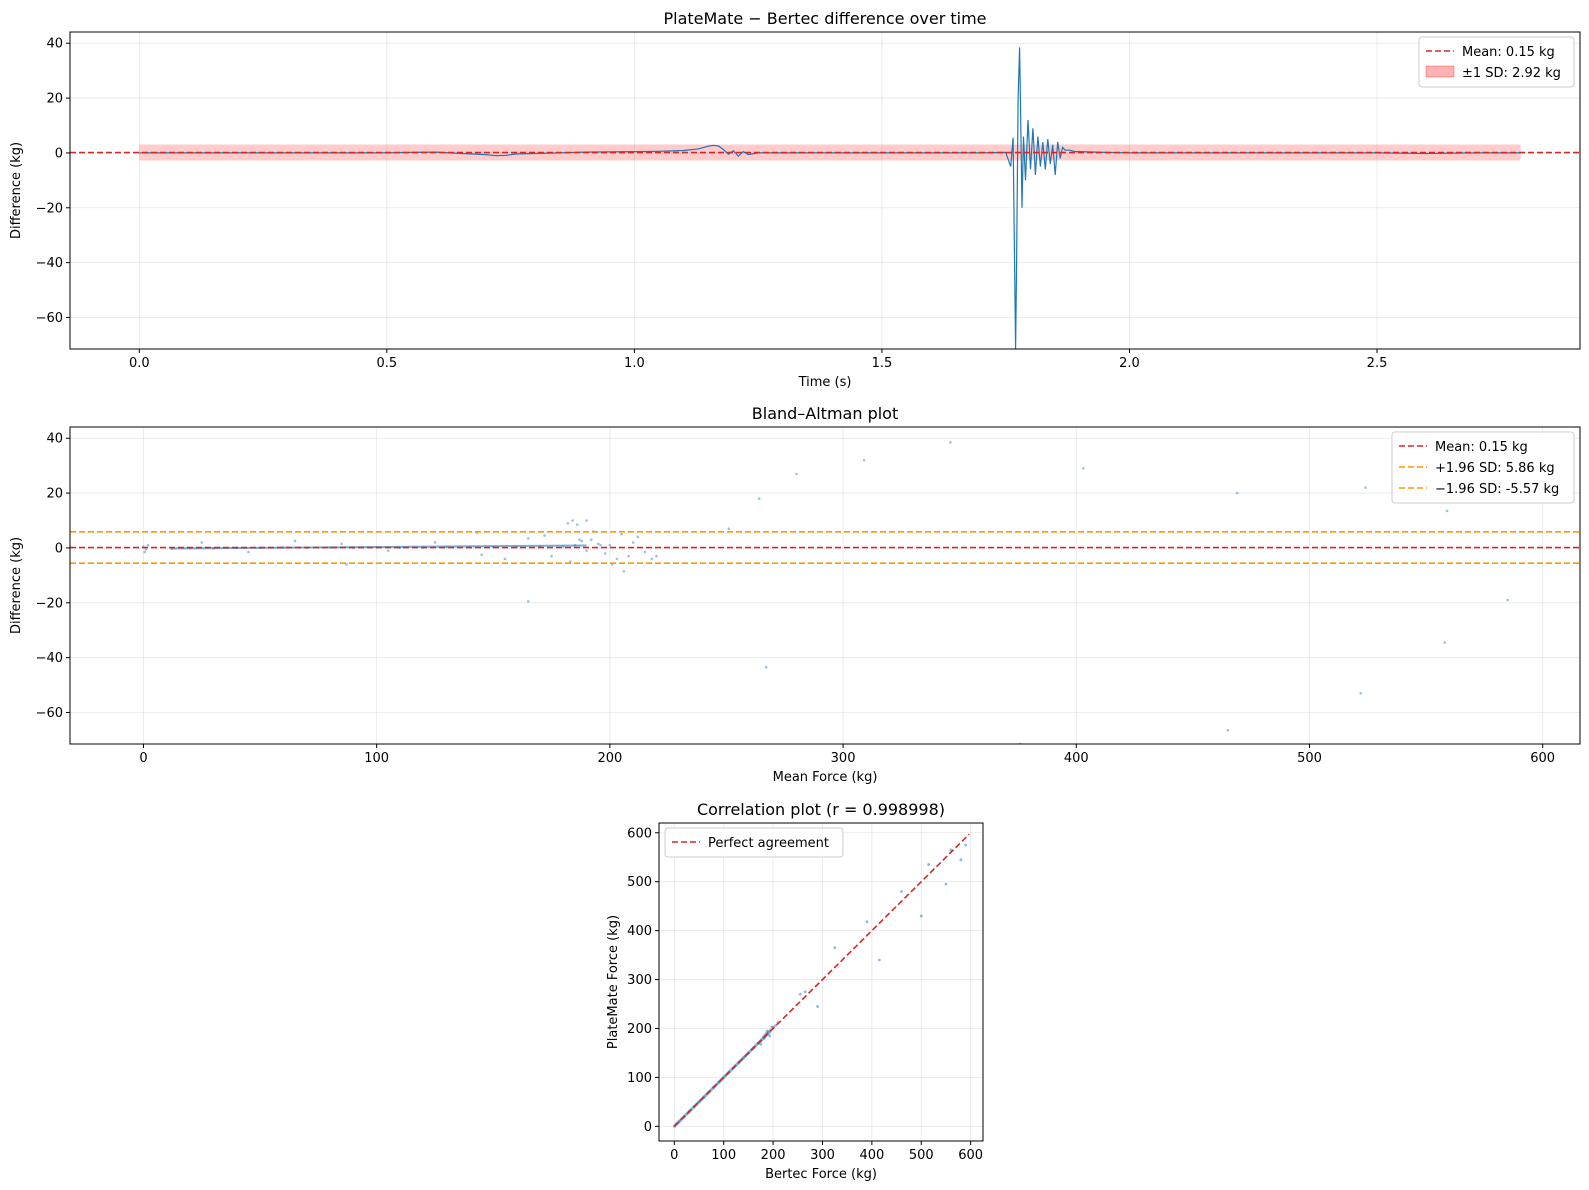 The width and height of the screenshot is (1589, 1190). What do you see at coordinates (639, 1029) in the screenshot?
I see `y-tick-label: 200` at bounding box center [639, 1029].